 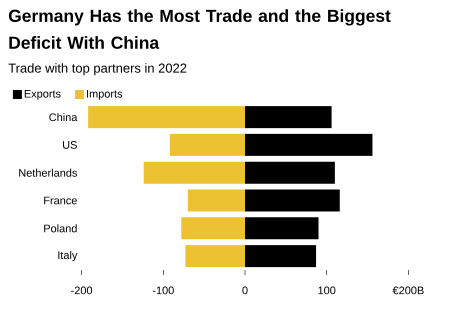 I want to click on x-tick-label: -100, so click(x=163, y=290).